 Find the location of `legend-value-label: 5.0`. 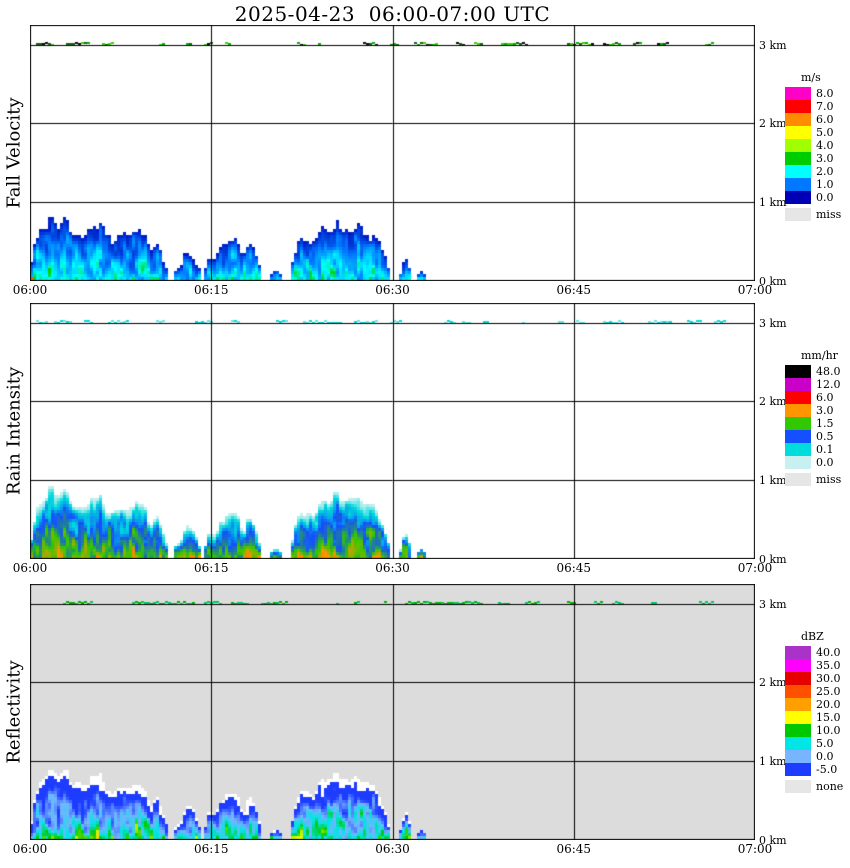

legend-value-label: 5.0 is located at coordinates (825, 743).